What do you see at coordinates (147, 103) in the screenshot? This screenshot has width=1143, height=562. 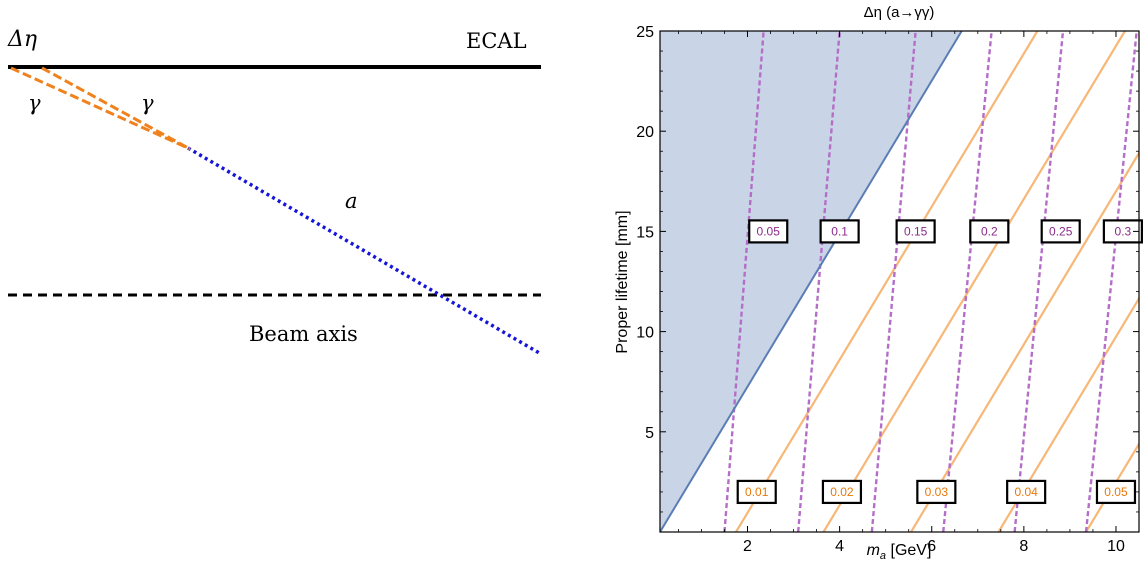 I see `gamma-label-2: γ` at bounding box center [147, 103].